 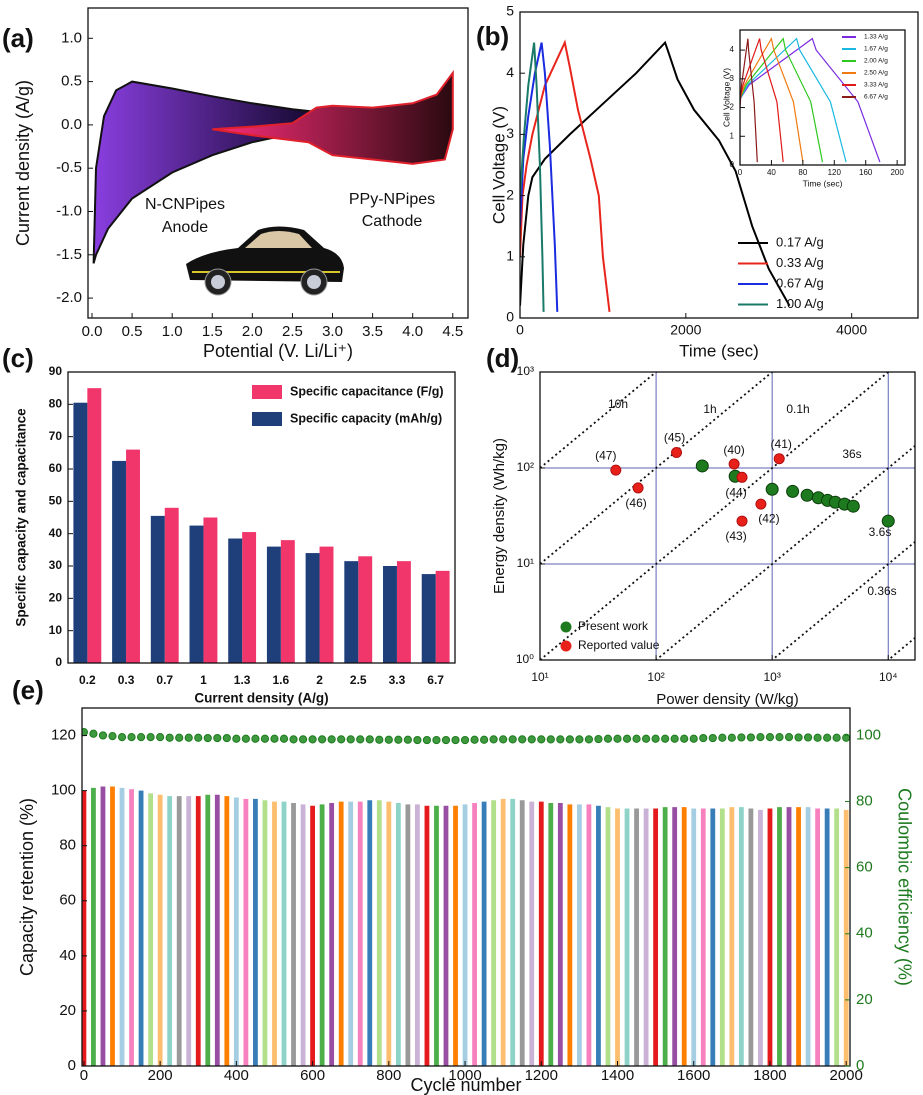 What do you see at coordinates (333, 117) in the screenshot?
I see `cv-area` at bounding box center [333, 117].